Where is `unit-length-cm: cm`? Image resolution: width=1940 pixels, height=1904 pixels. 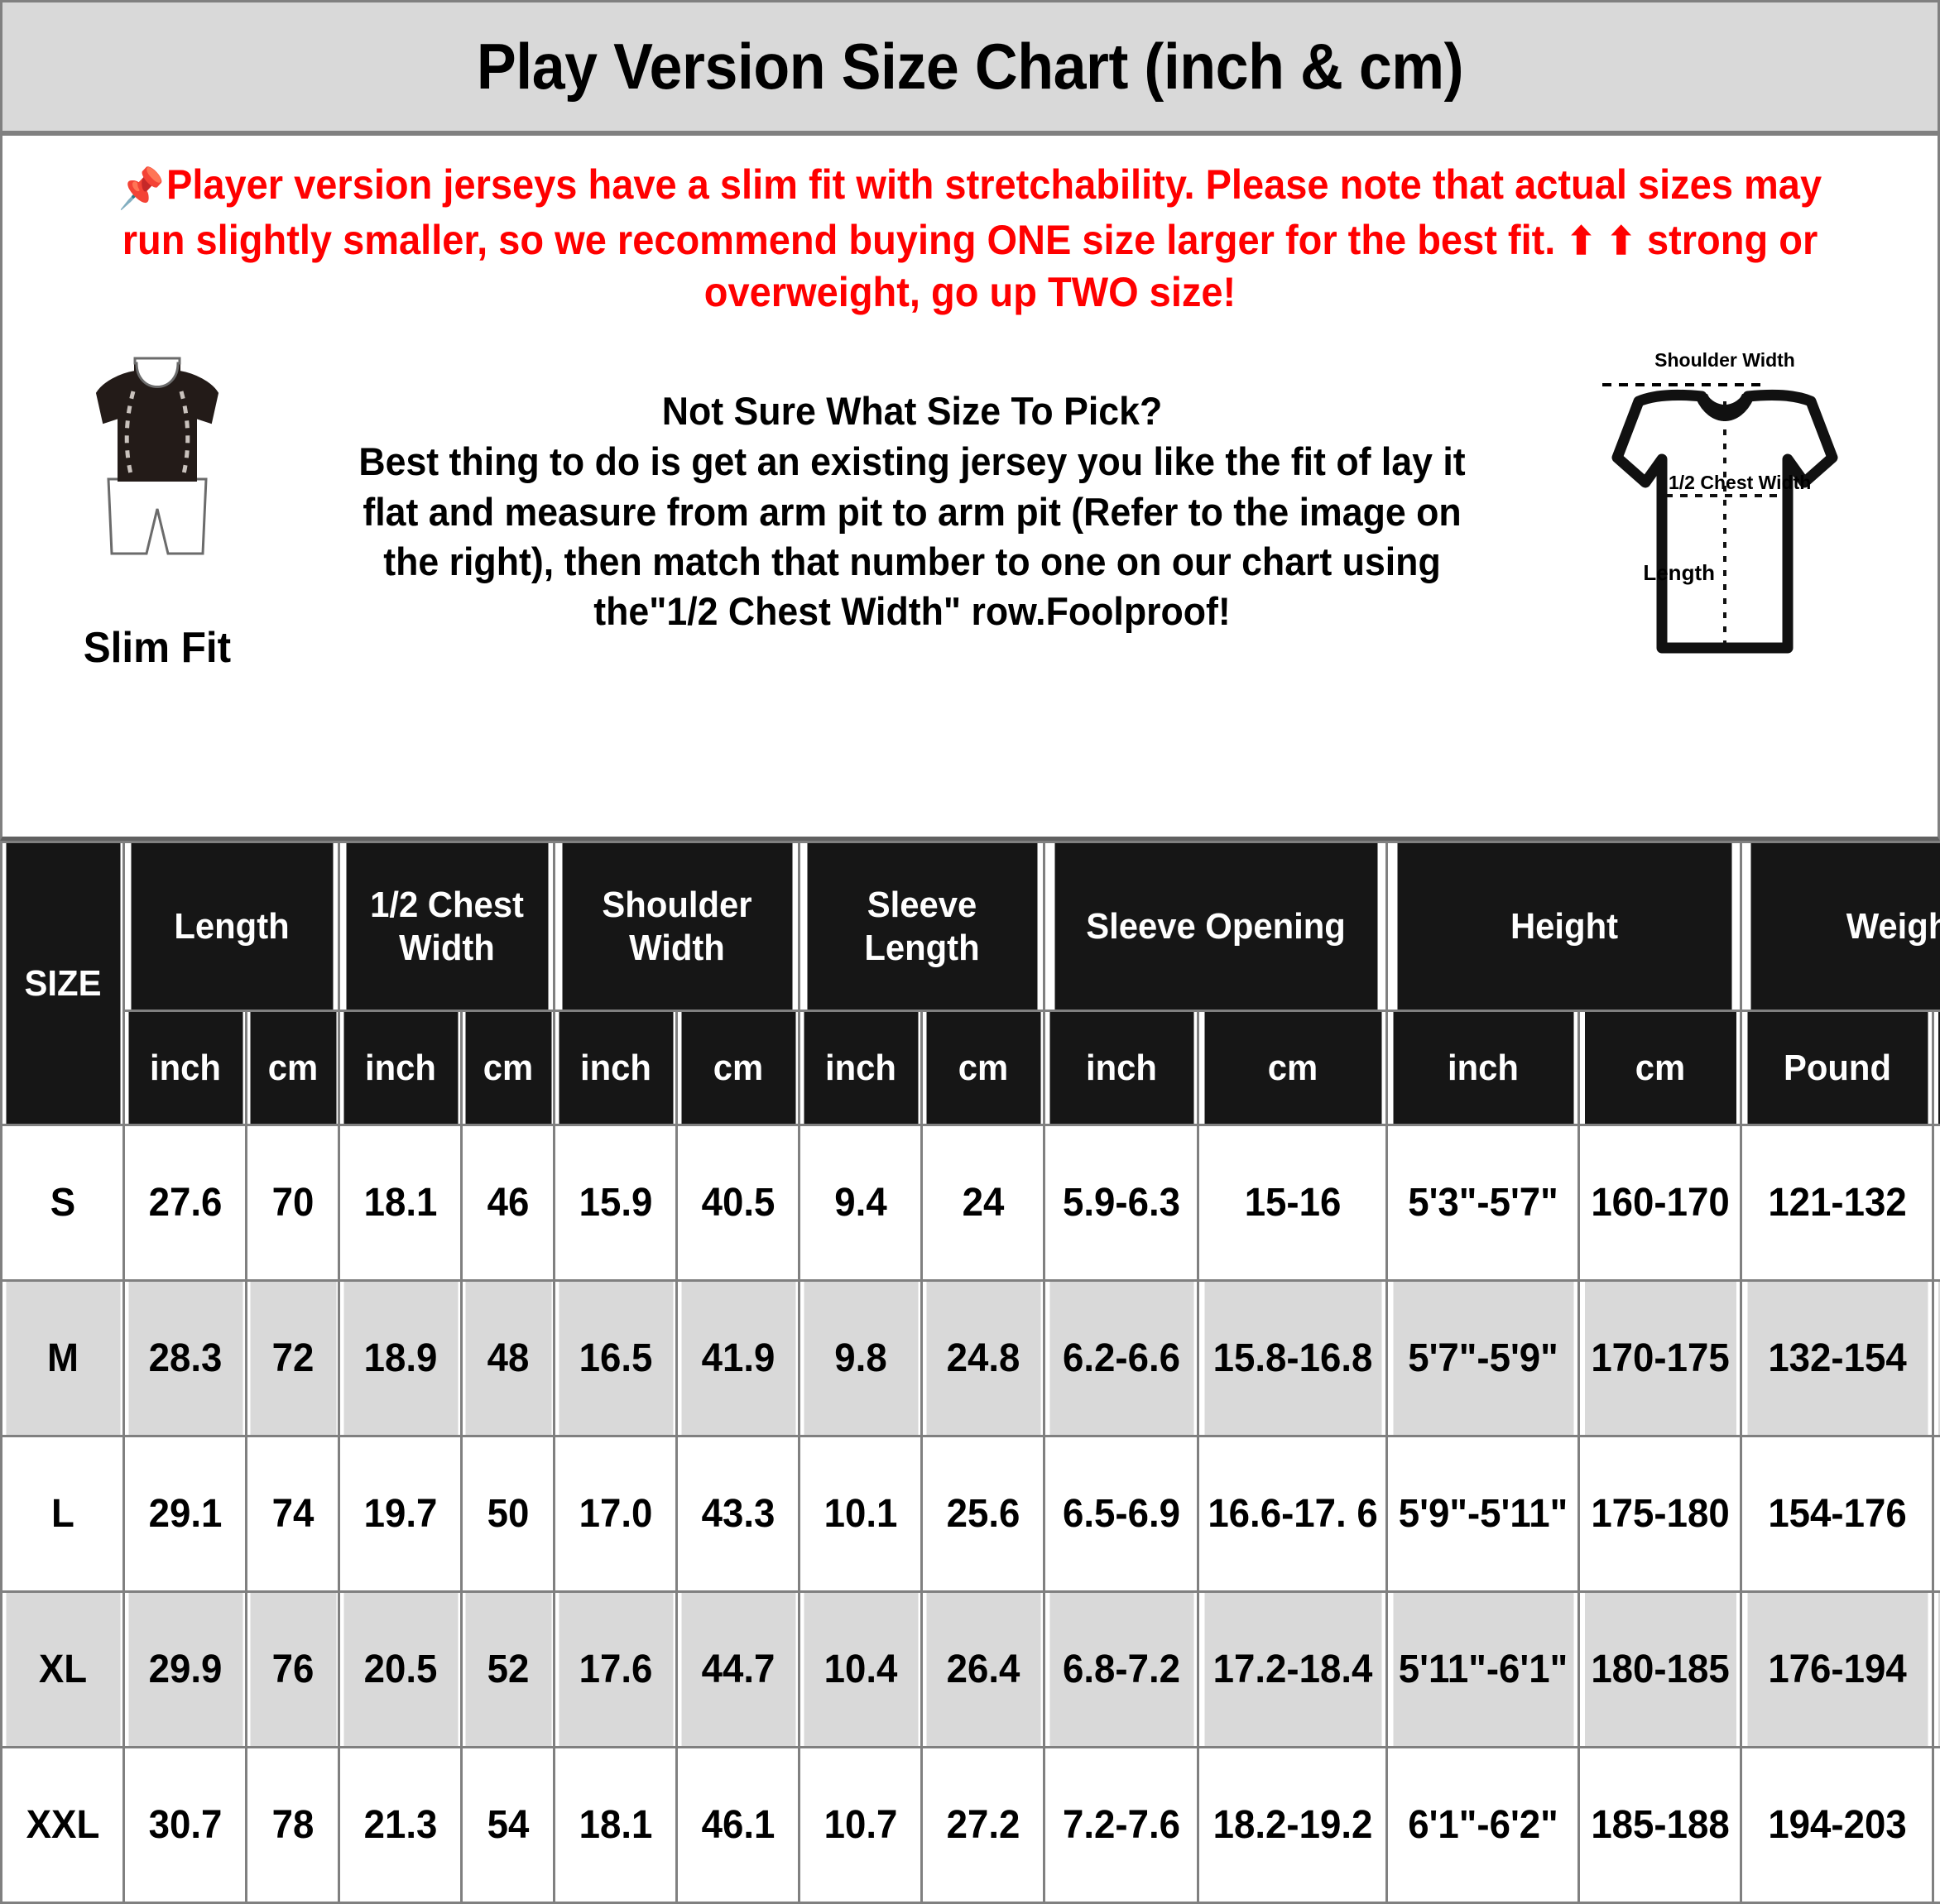
unit-length-cm: cm is located at coordinates (293, 1068).